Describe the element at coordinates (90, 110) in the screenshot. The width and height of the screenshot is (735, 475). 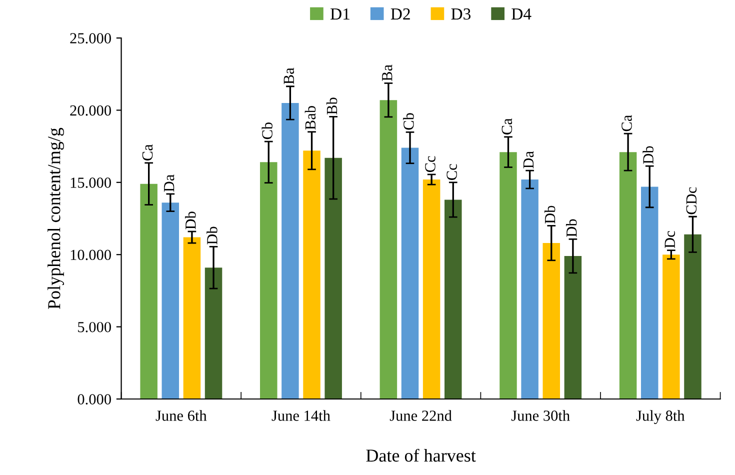
I see `y-tick-label: 20.000` at that location.